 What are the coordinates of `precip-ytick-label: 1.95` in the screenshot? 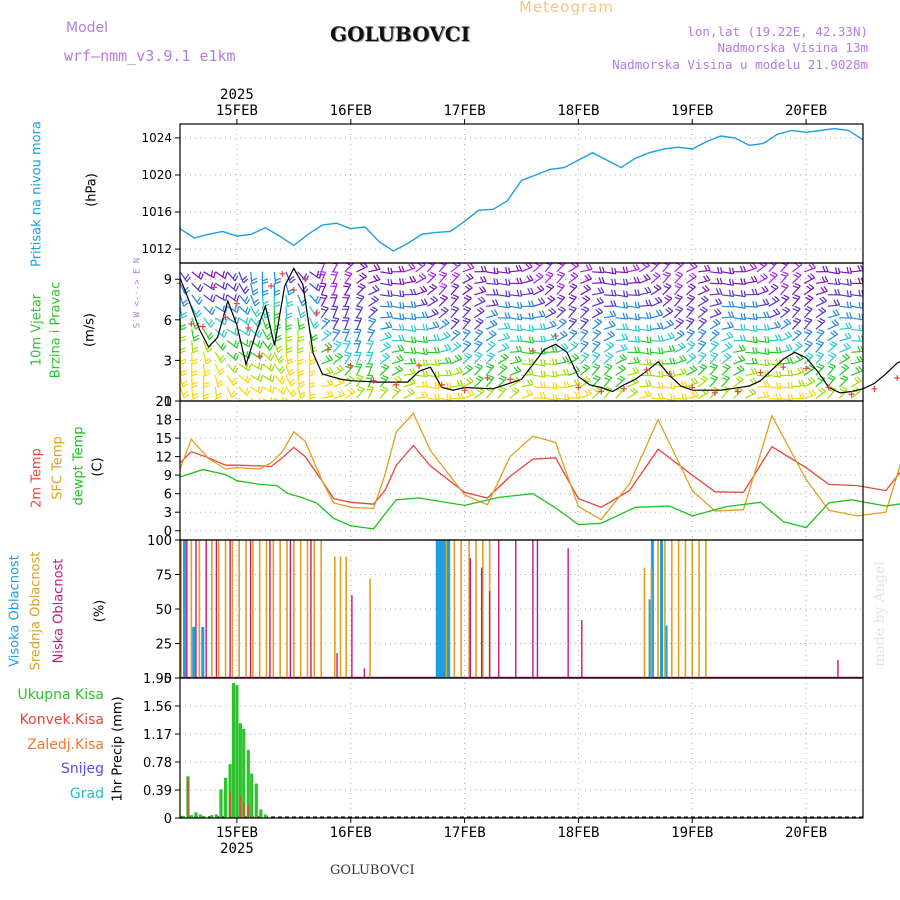 It's located at (157, 679).